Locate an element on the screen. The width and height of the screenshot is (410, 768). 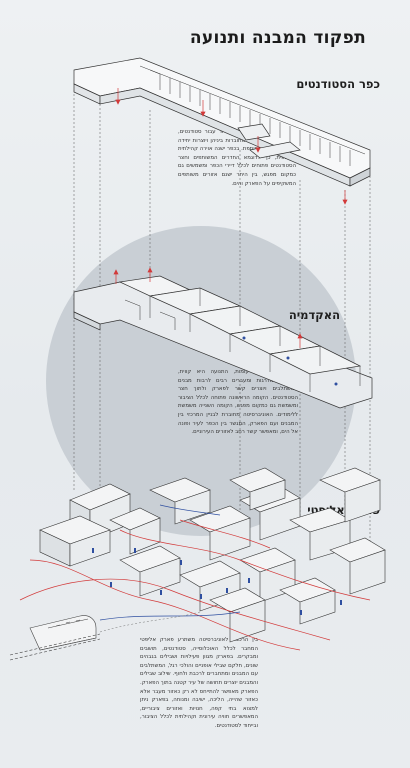
students-village-building is located at coordinates (222, 122).